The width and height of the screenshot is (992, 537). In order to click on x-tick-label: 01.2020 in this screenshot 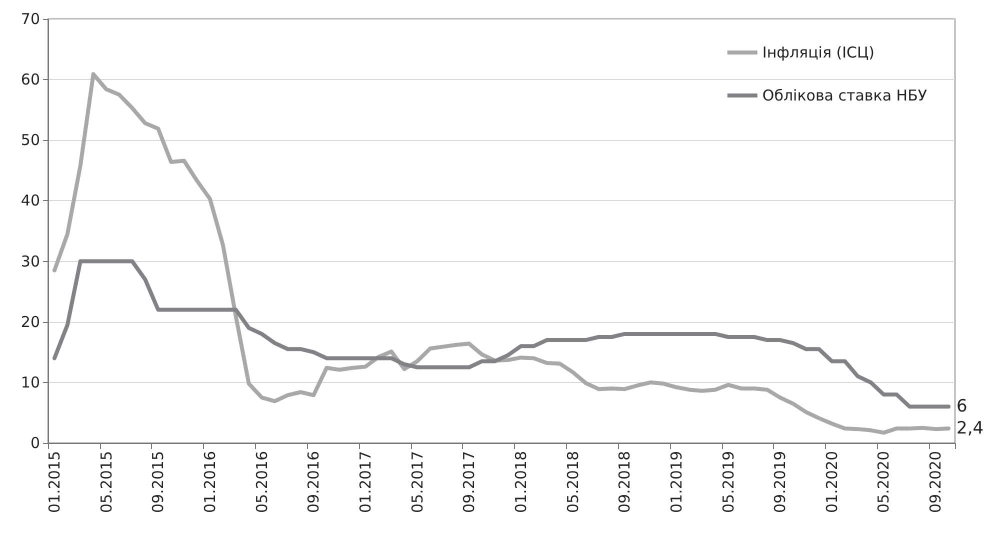, I will do `click(831, 482)`.